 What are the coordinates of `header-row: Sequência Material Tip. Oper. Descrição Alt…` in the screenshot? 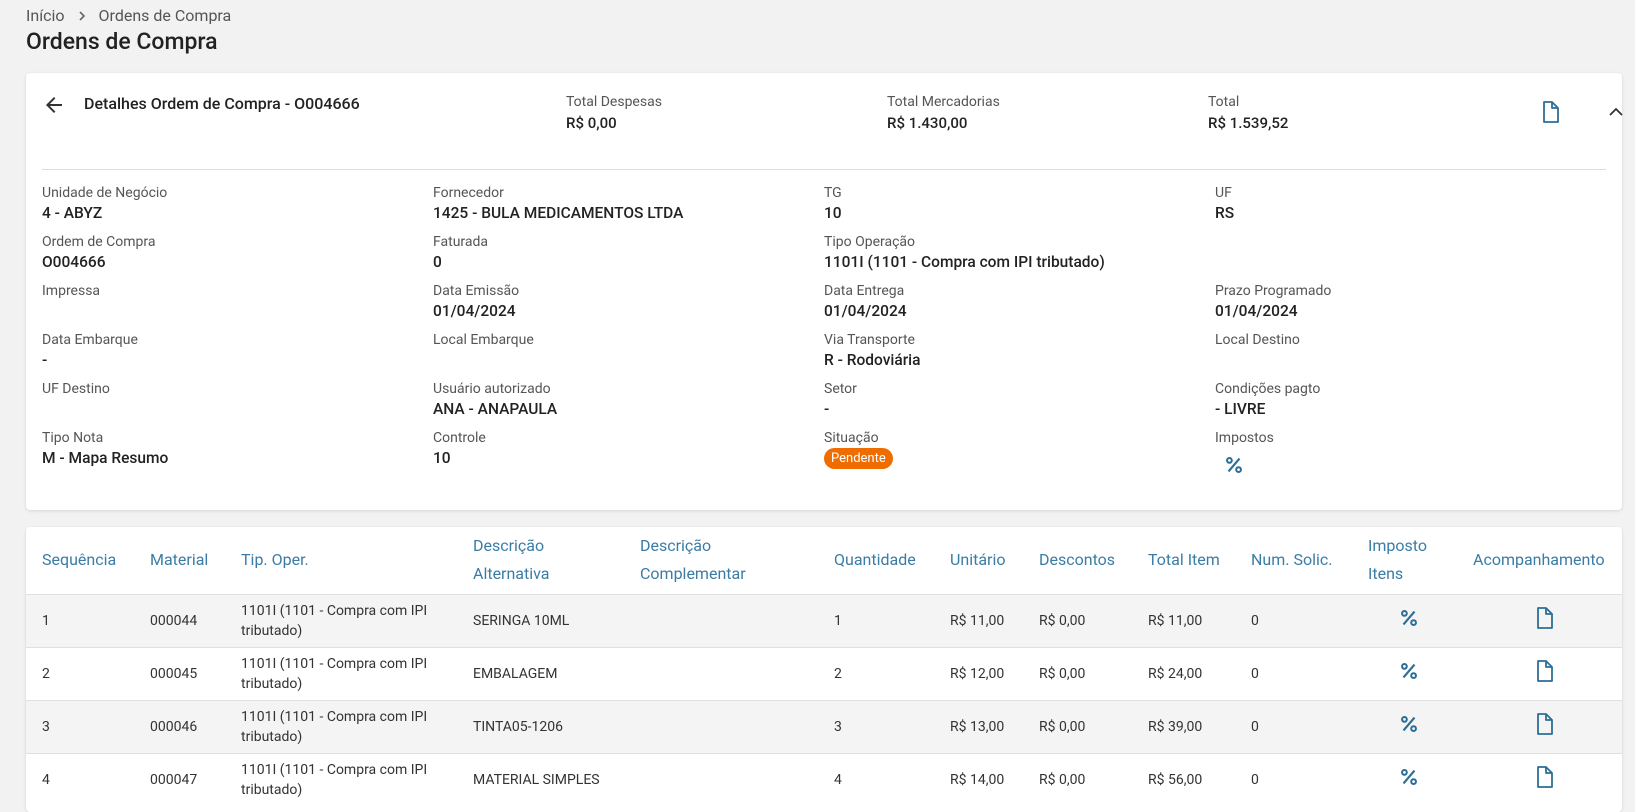 It's located at (824, 560).